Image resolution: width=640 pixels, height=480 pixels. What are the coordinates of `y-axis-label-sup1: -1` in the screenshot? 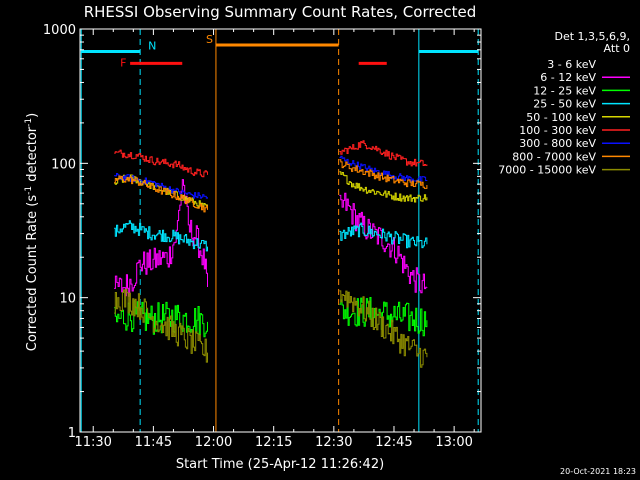 It's located at (29, 190).